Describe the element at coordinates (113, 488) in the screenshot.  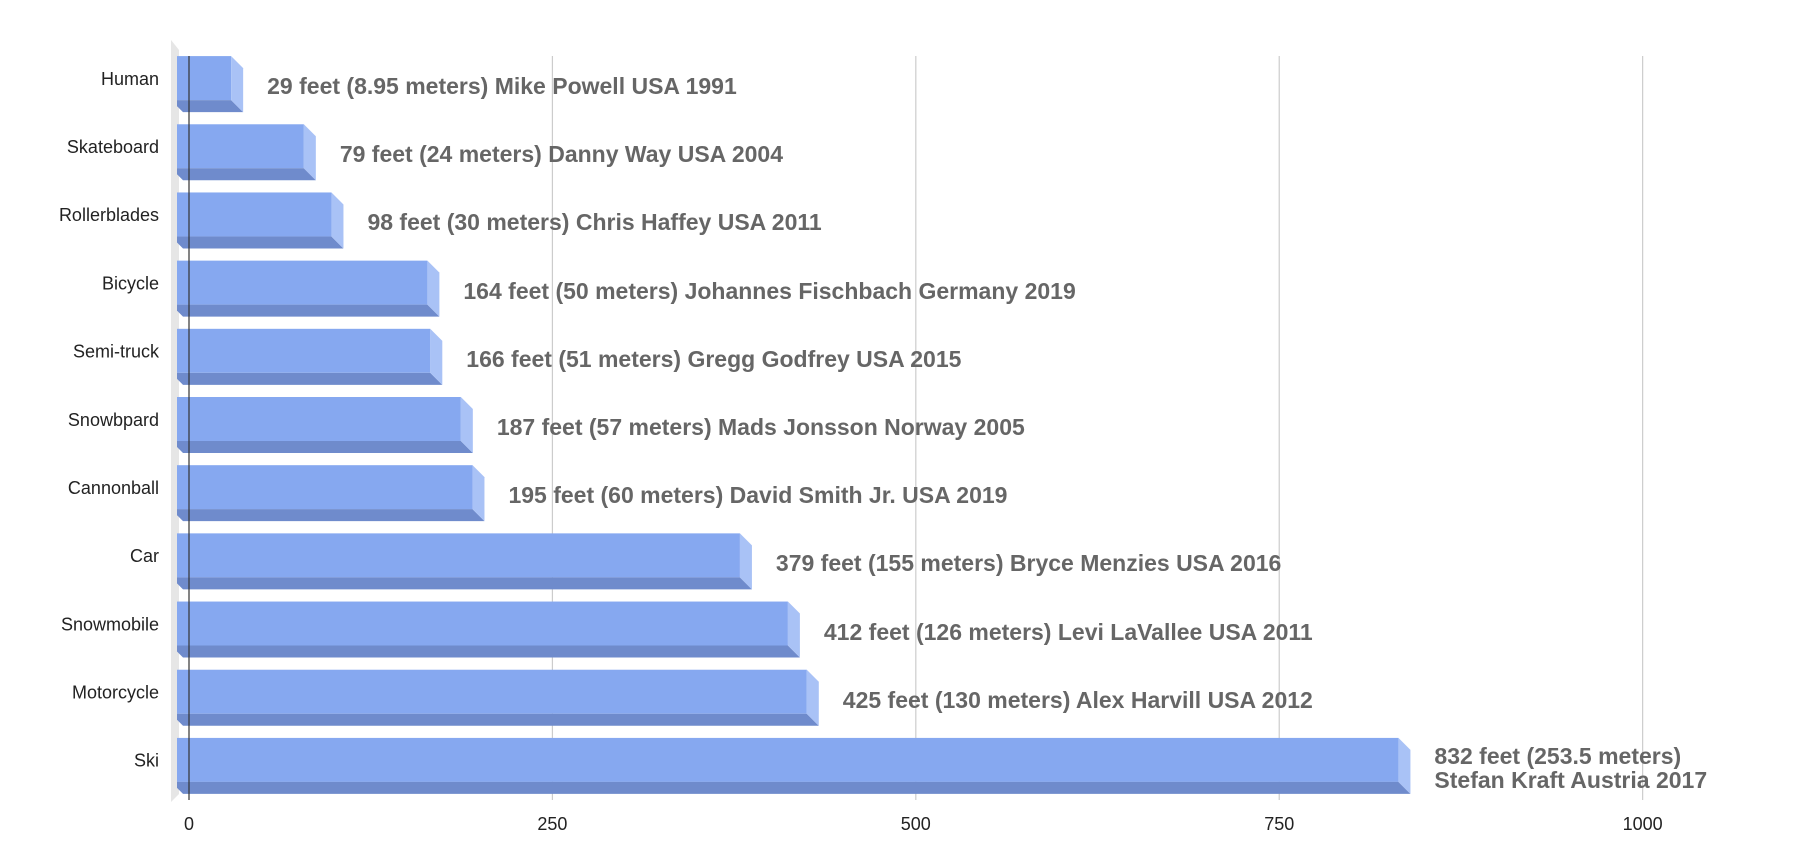
I see `category-label: Cannonball` at that location.